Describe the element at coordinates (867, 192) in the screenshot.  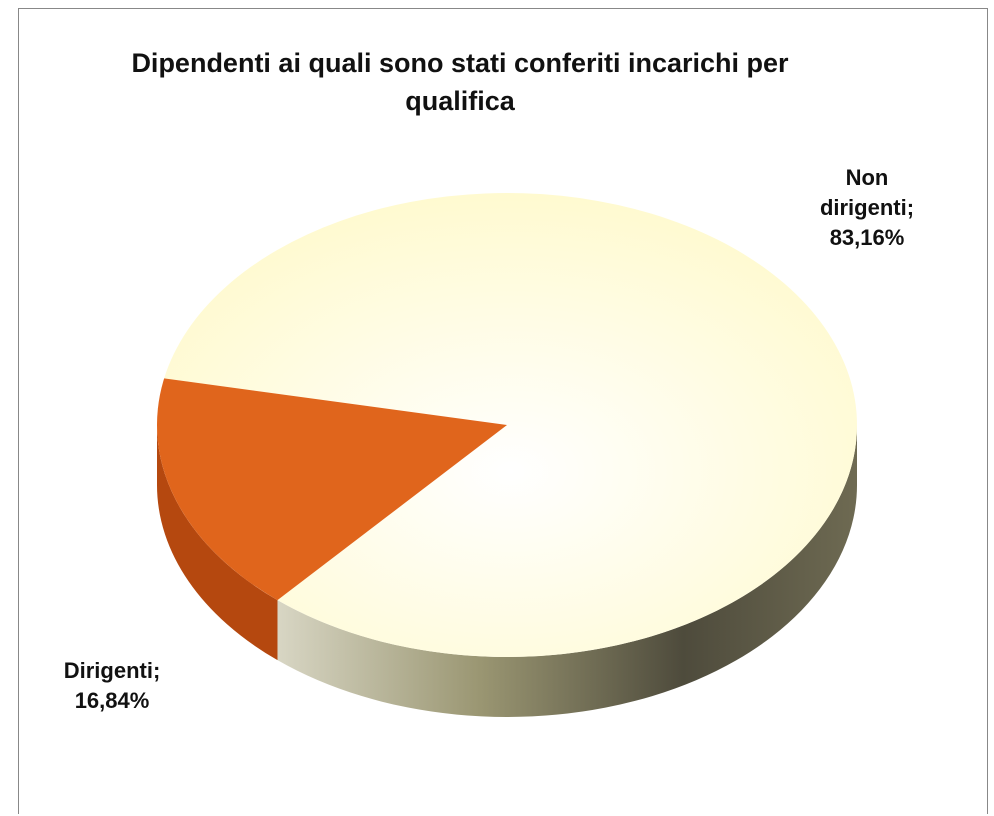
I see `category-label: Non dirigenti` at that location.